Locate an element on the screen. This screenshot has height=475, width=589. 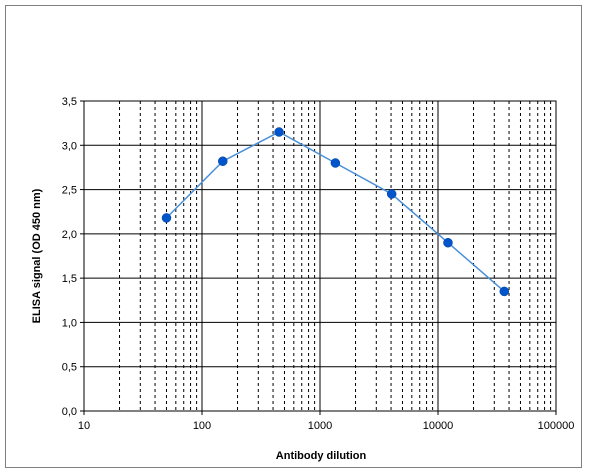
y-tick-label: 0,5 is located at coordinates (69, 368).